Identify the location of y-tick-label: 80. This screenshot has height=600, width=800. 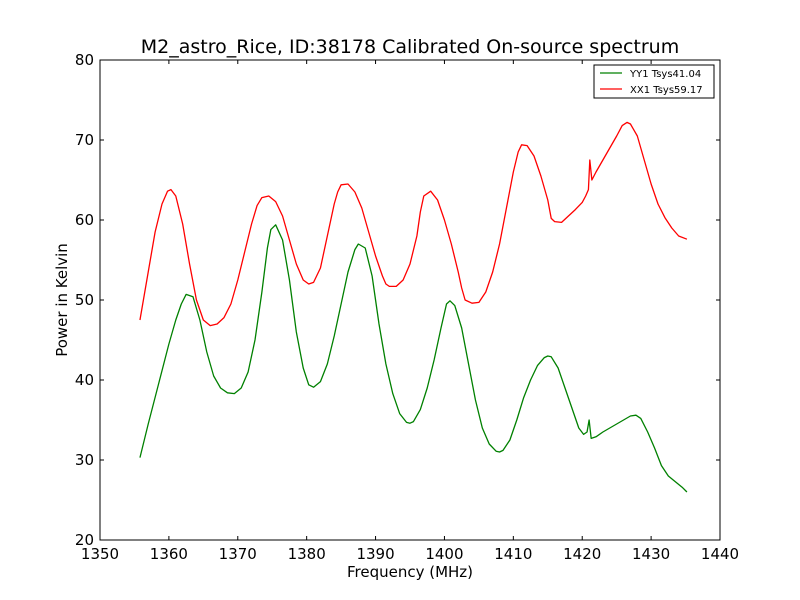
(84, 60).